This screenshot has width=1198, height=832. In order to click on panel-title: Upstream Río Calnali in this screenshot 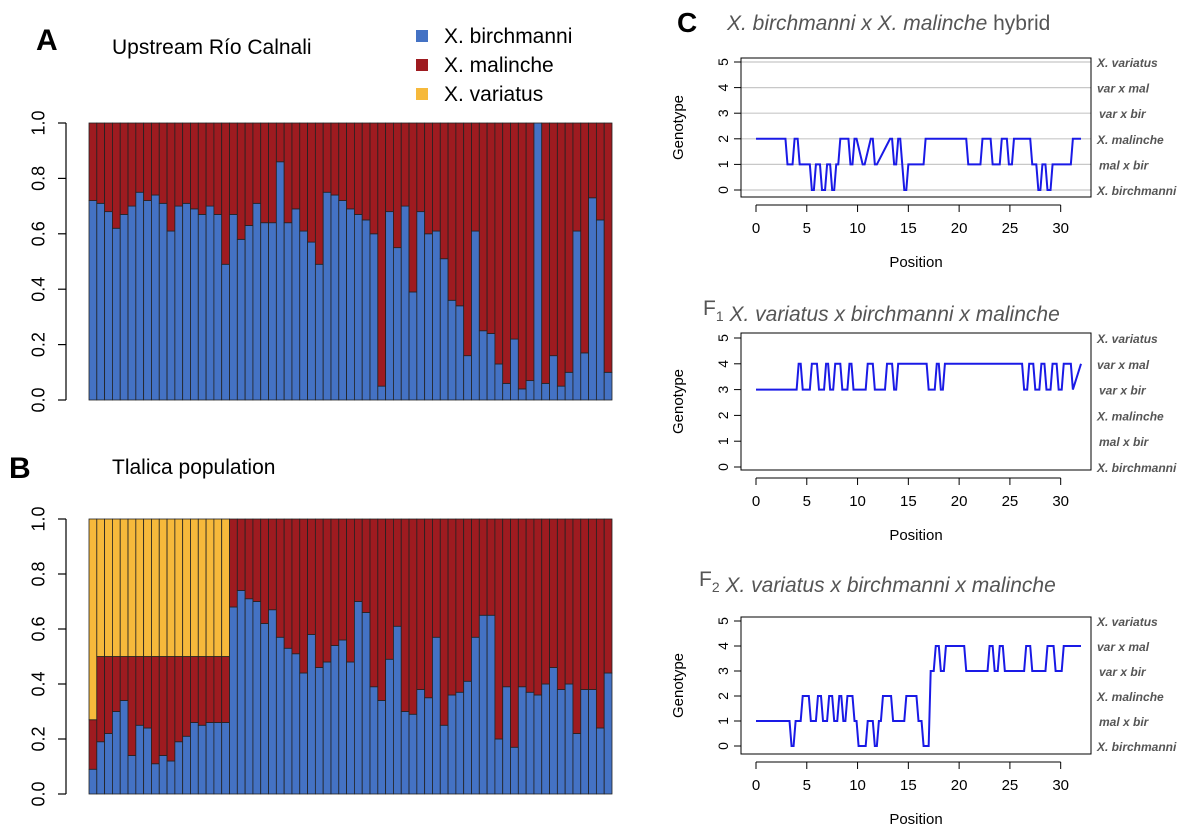, I will do `click(212, 47)`.